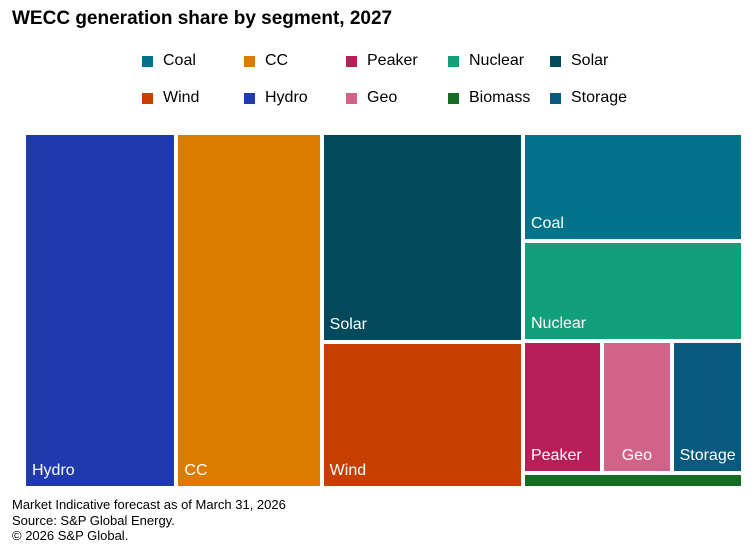 The height and width of the screenshot is (555, 755). I want to click on legend-item-cc: CC, so click(266, 61).